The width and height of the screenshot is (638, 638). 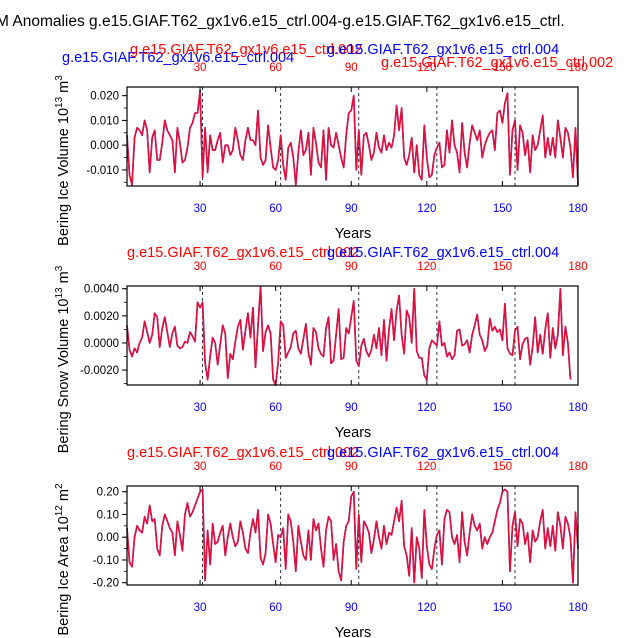 I want to click on y-tick-label: 0.0040, so click(x=101, y=290).